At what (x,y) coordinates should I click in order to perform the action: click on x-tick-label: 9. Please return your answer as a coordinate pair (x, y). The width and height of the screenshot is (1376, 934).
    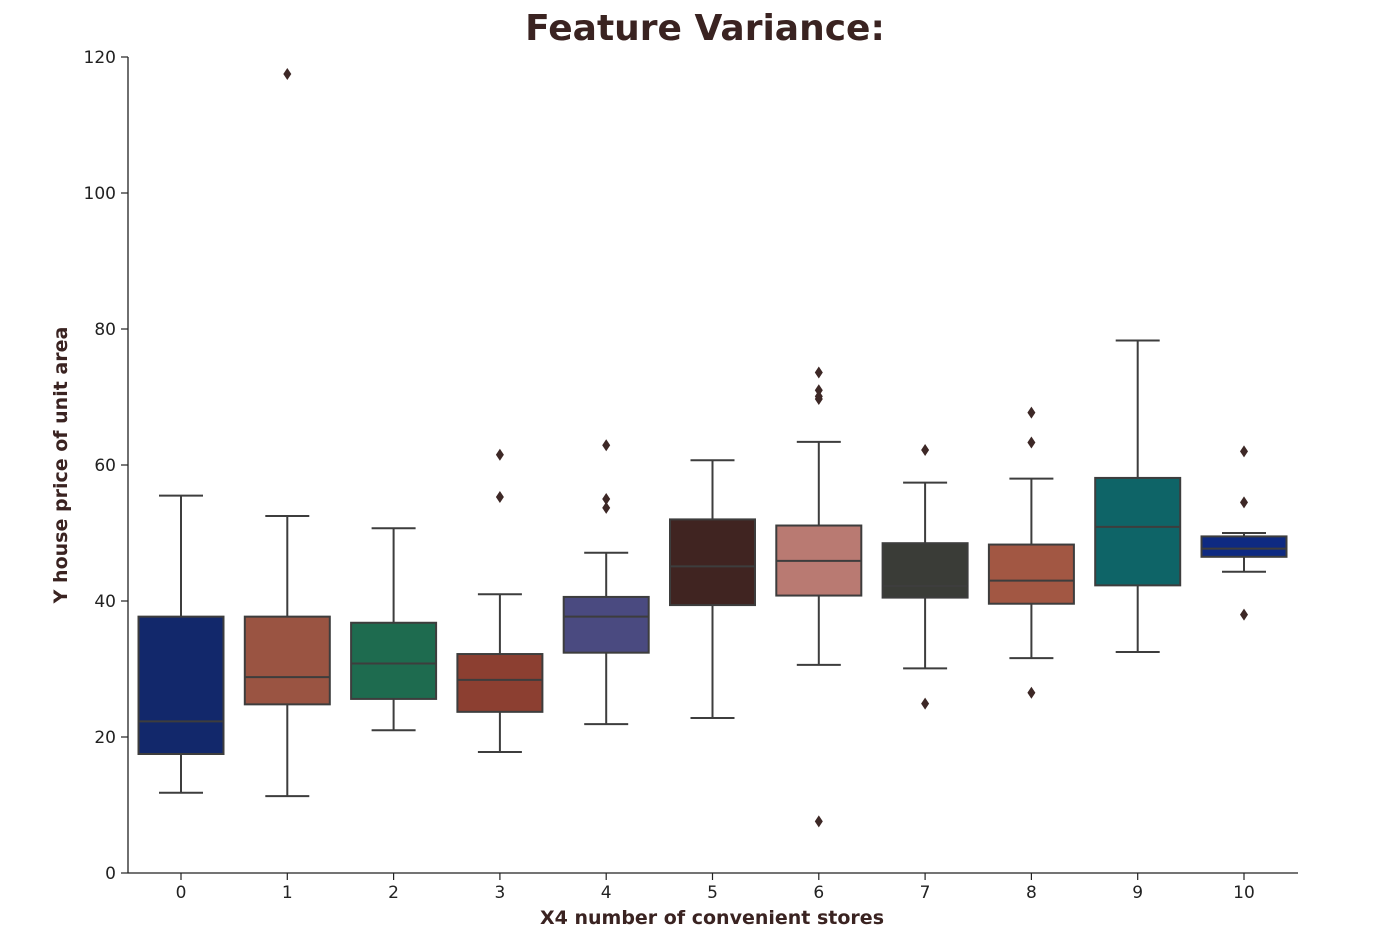
    Looking at the image, I should click on (1137, 893).